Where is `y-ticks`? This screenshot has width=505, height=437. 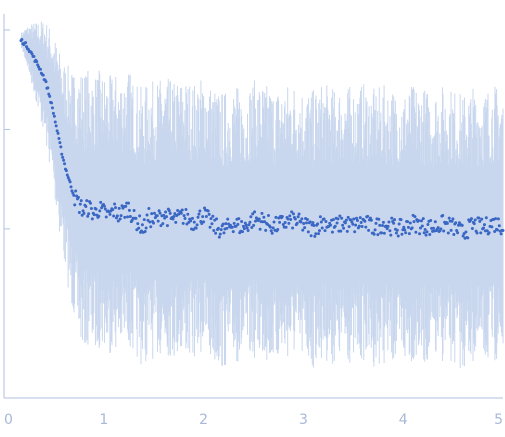 y-ticks is located at coordinates (7, 129).